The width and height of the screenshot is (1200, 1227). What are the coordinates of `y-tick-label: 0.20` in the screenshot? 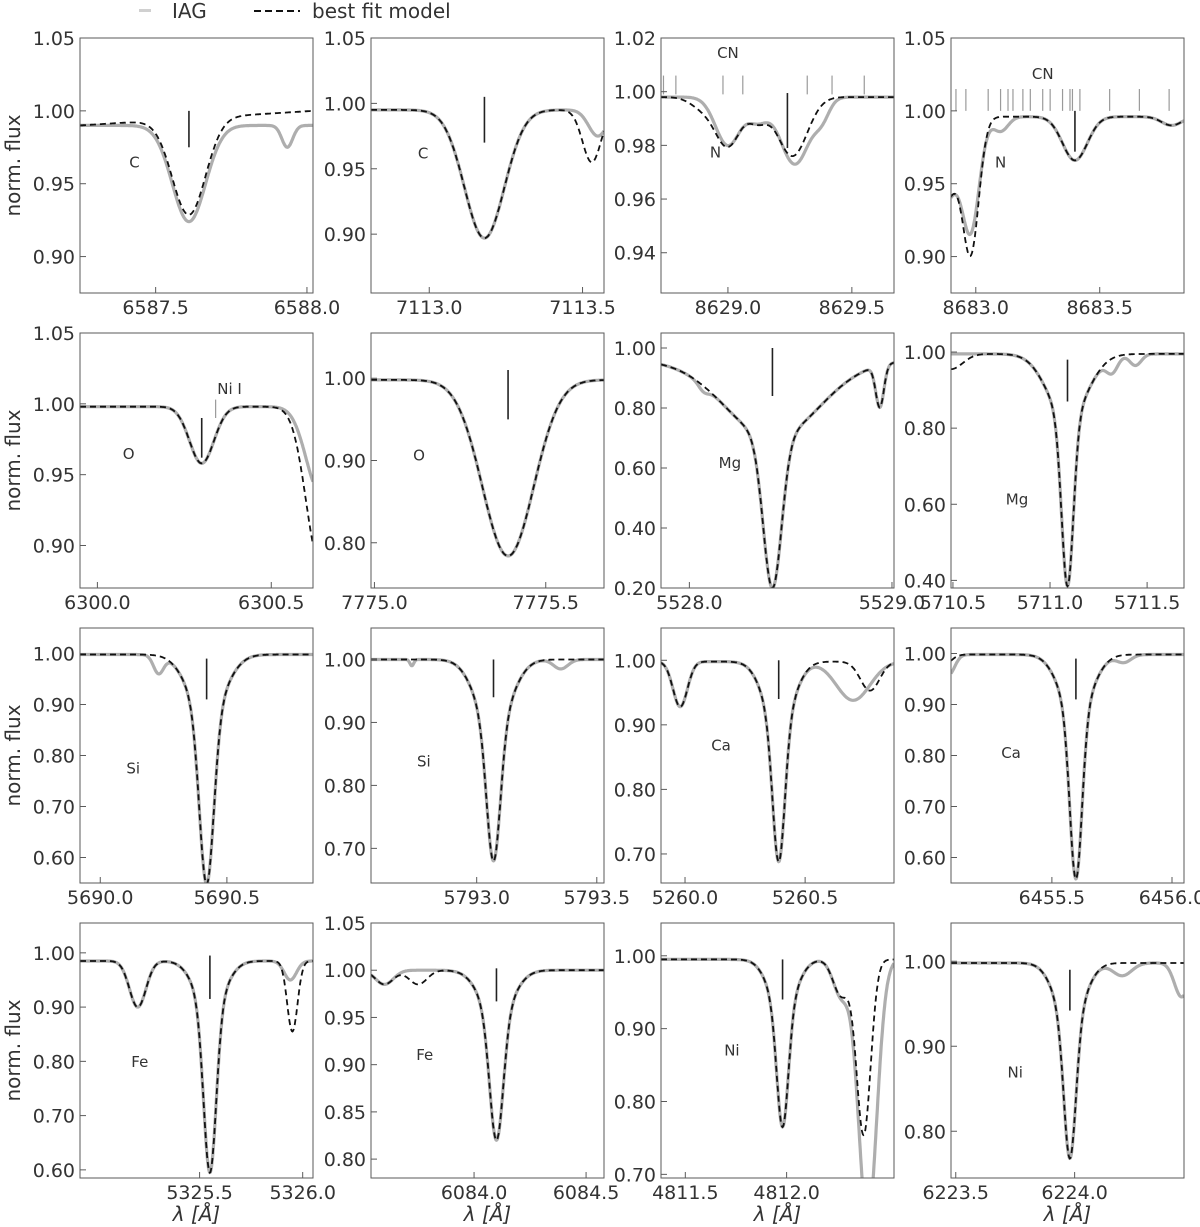 It's located at (635, 589).